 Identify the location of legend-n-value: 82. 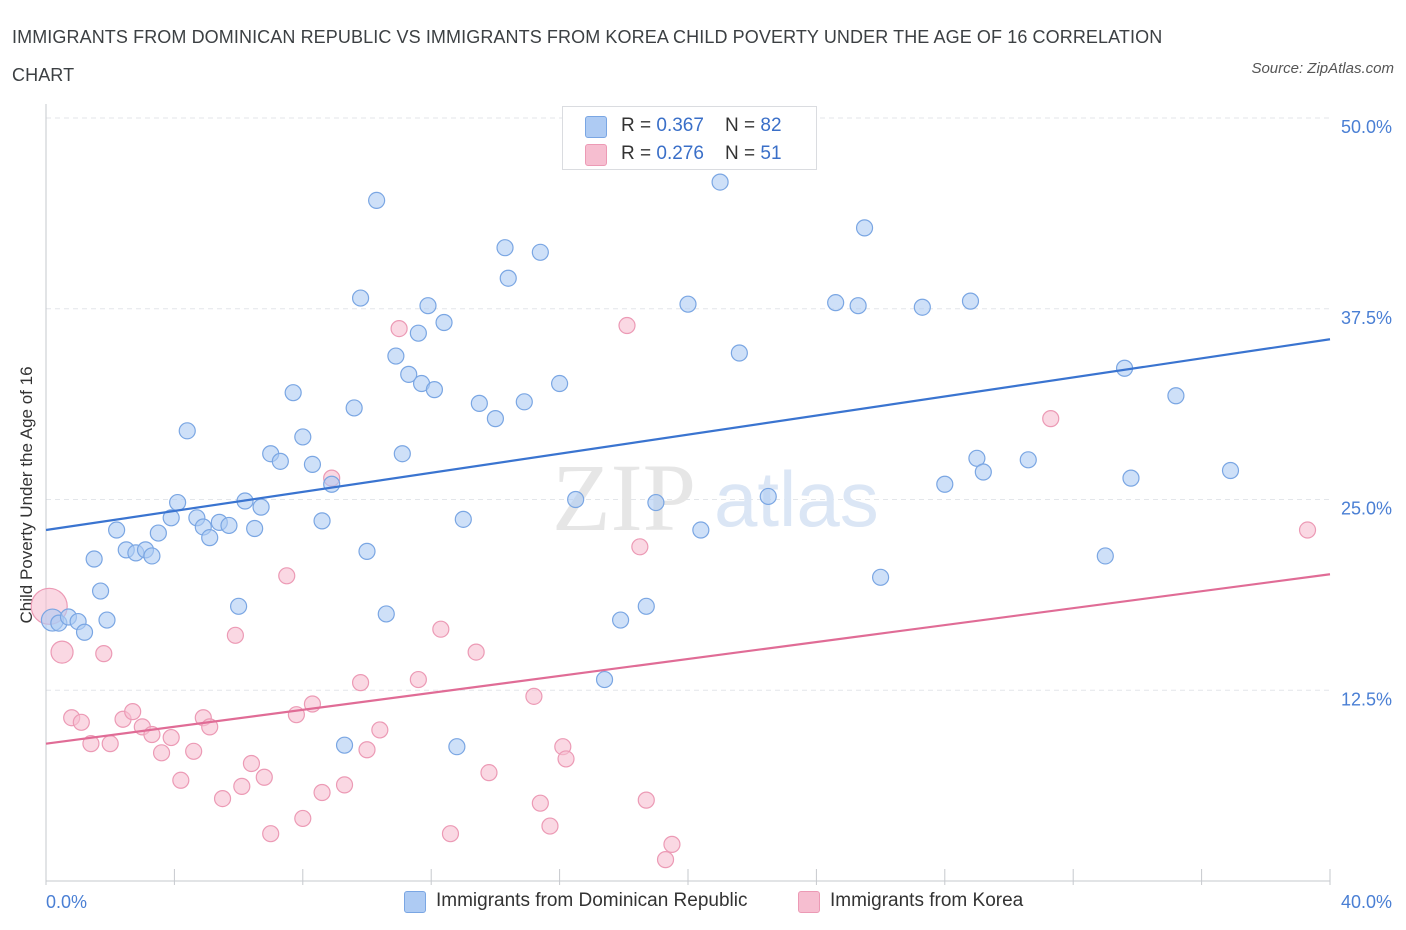
(771, 125).